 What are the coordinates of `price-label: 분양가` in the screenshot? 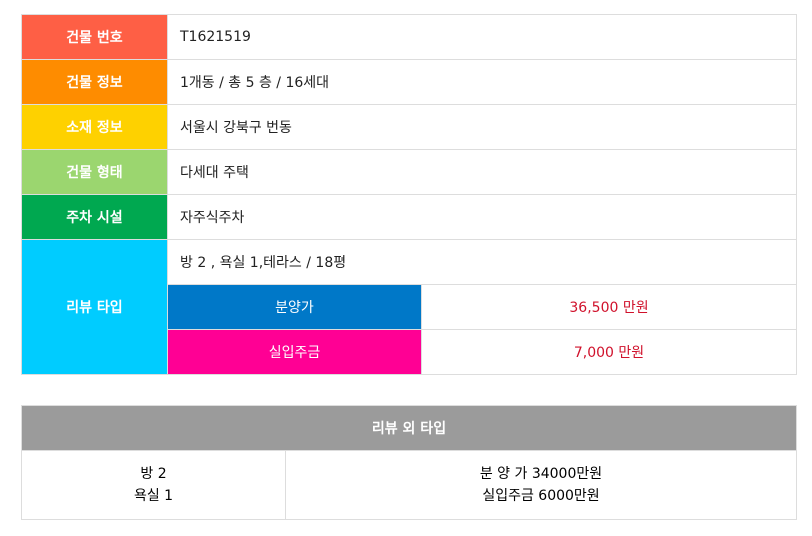 It's located at (294, 307).